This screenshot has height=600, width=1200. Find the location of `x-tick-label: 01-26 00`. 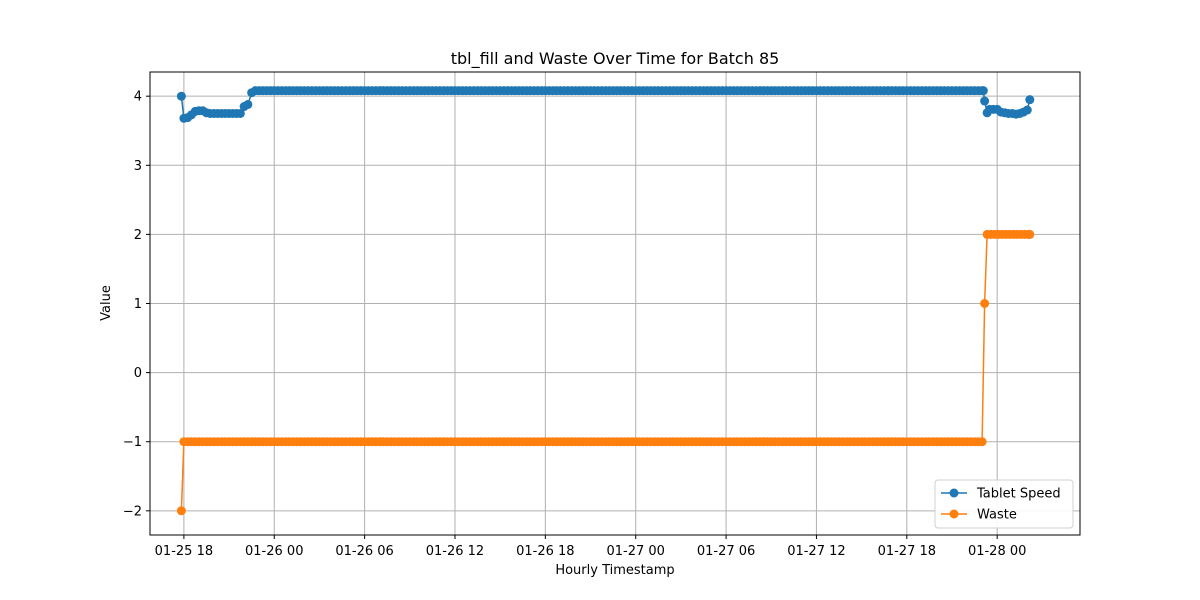

x-tick-label: 01-26 00 is located at coordinates (274, 551).